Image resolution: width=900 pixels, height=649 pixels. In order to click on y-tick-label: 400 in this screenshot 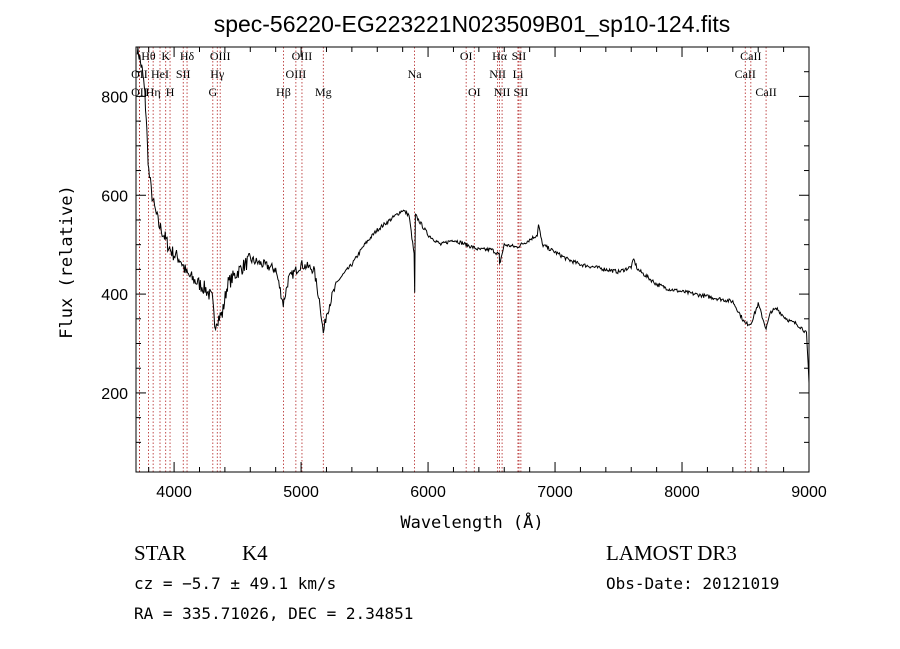, I will do `click(114, 295)`.